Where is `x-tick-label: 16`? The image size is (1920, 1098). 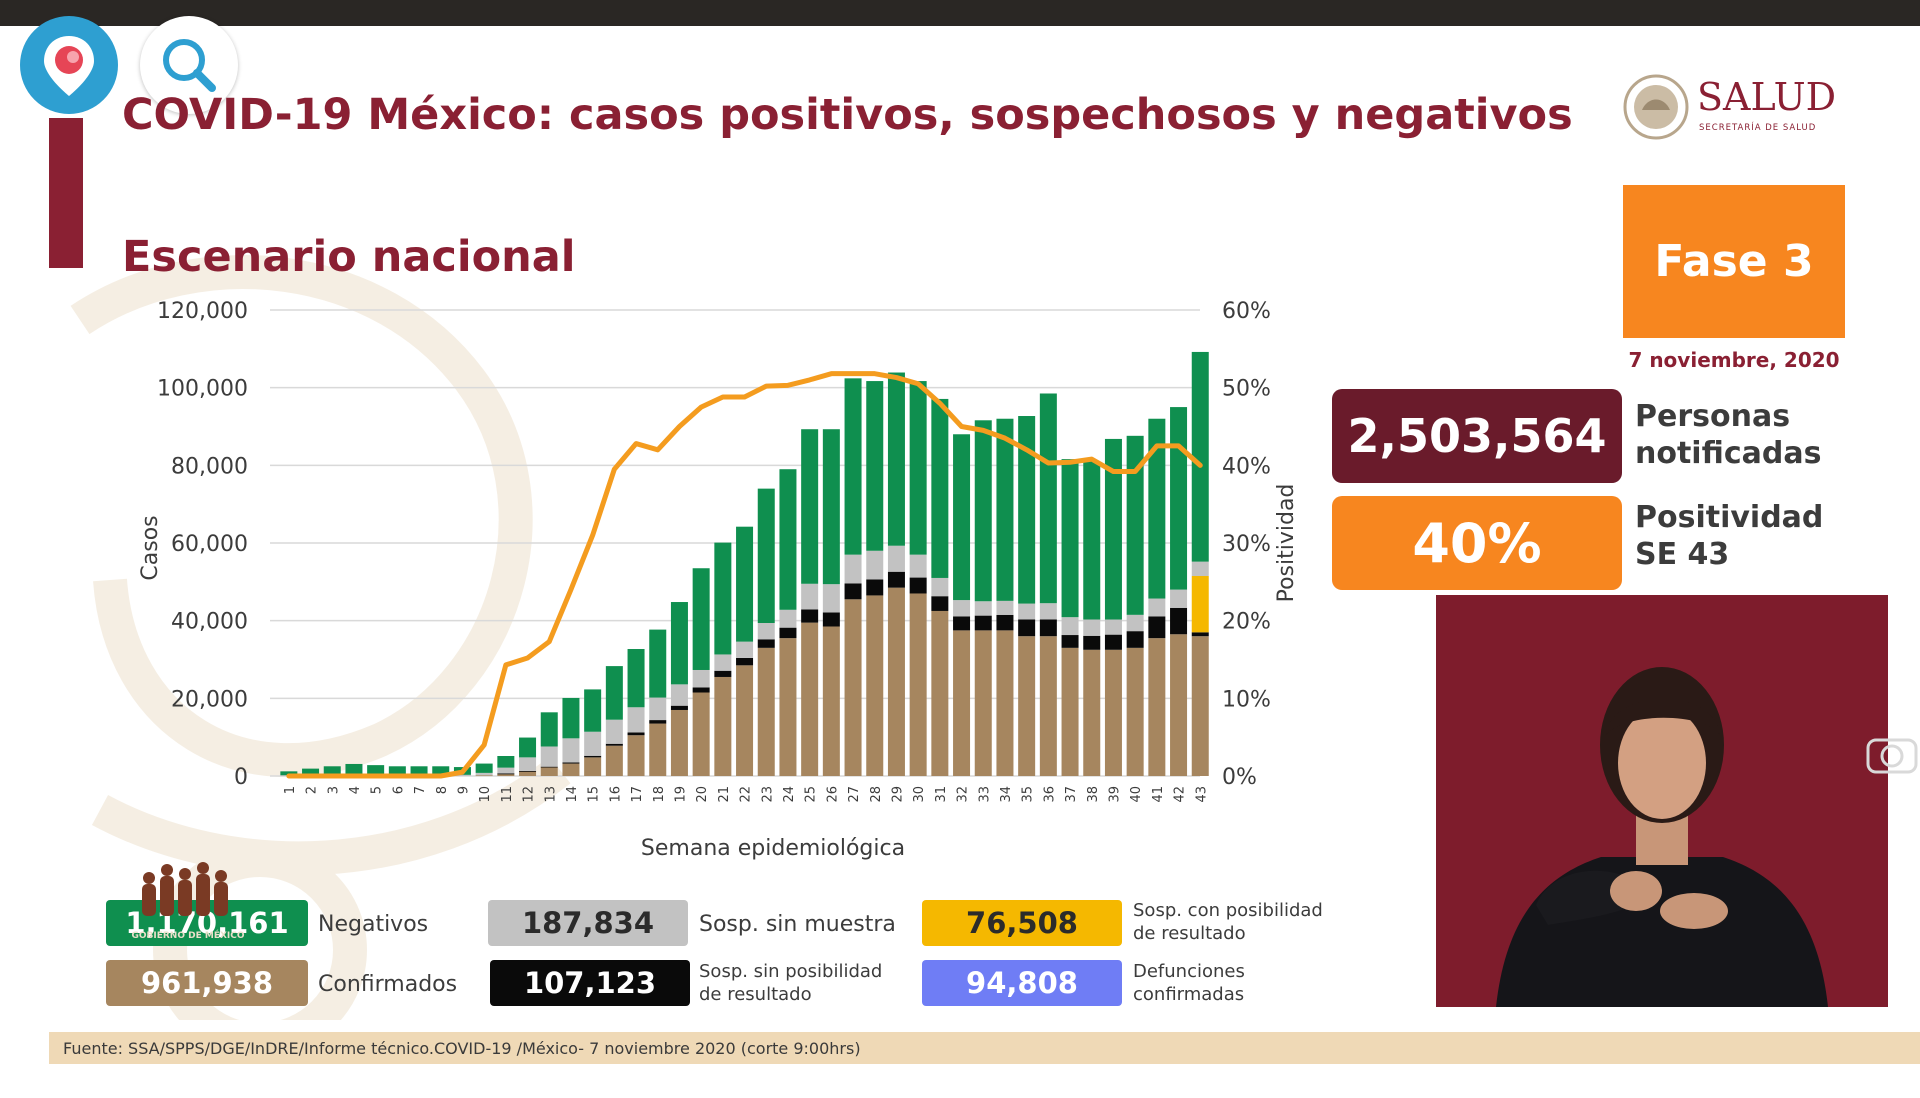 x-tick-label: 16 is located at coordinates (615, 794).